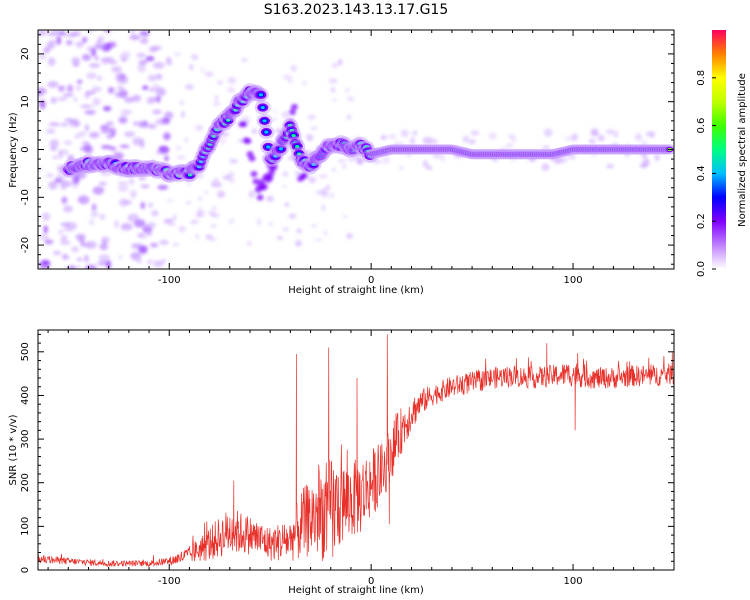  What do you see at coordinates (25, 526) in the screenshot?
I see `y-tick-label: 100` at bounding box center [25, 526].